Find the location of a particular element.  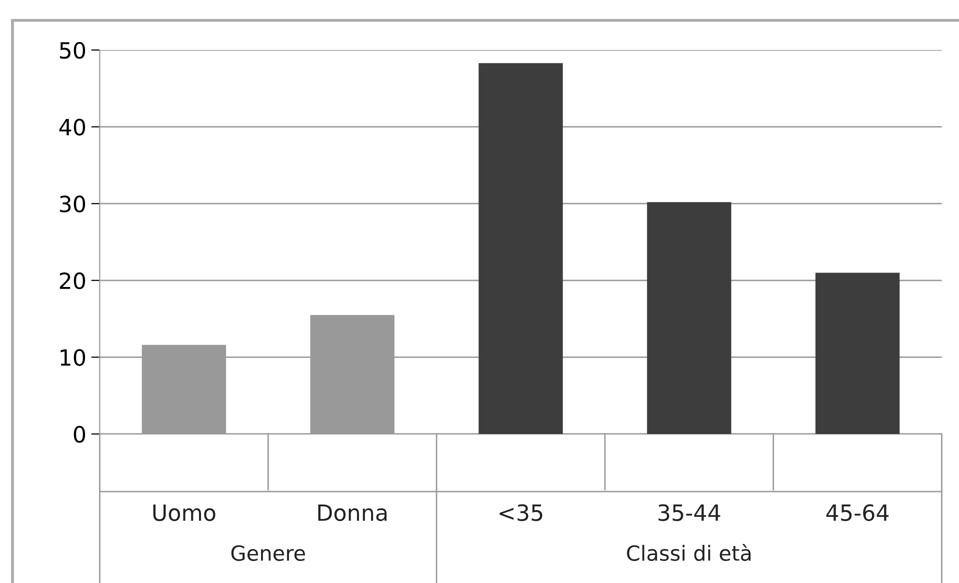

y-tick-label: 40 is located at coordinates (72, 127).